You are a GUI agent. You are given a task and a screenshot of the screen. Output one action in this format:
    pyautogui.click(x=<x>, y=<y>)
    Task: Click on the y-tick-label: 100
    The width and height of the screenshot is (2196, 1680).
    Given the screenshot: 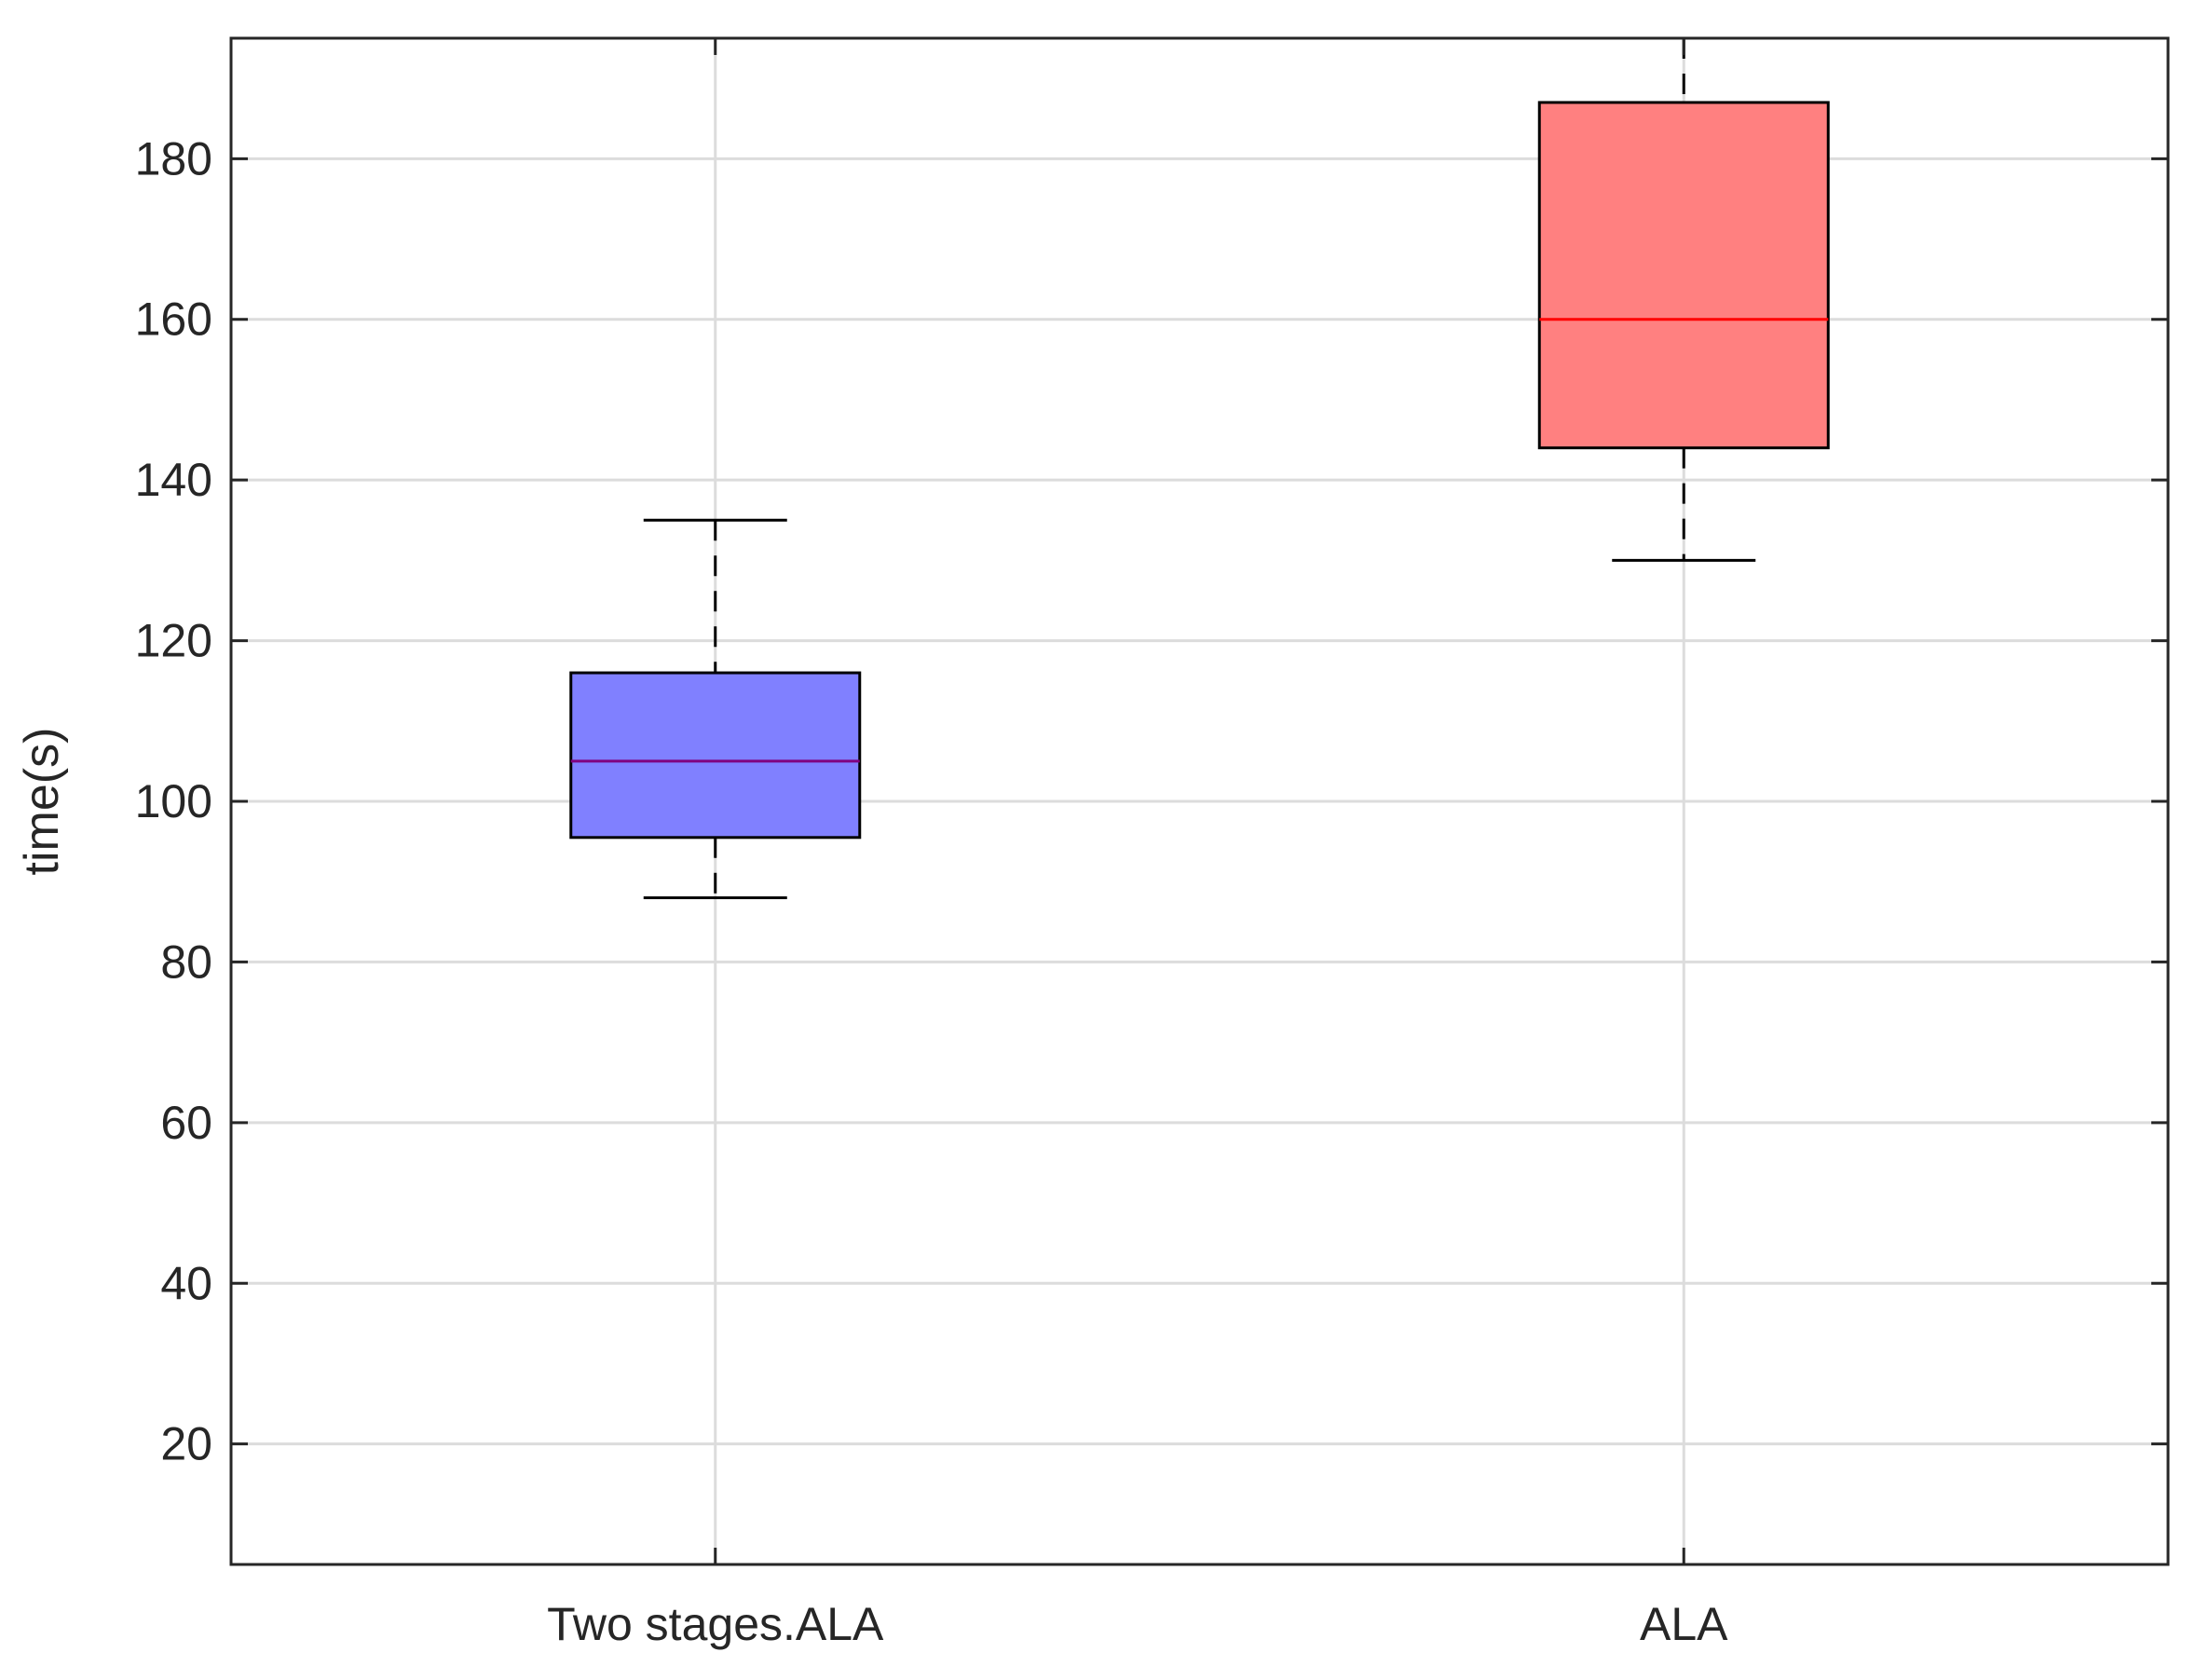 What is the action you would take?
    pyautogui.click(x=174, y=801)
    